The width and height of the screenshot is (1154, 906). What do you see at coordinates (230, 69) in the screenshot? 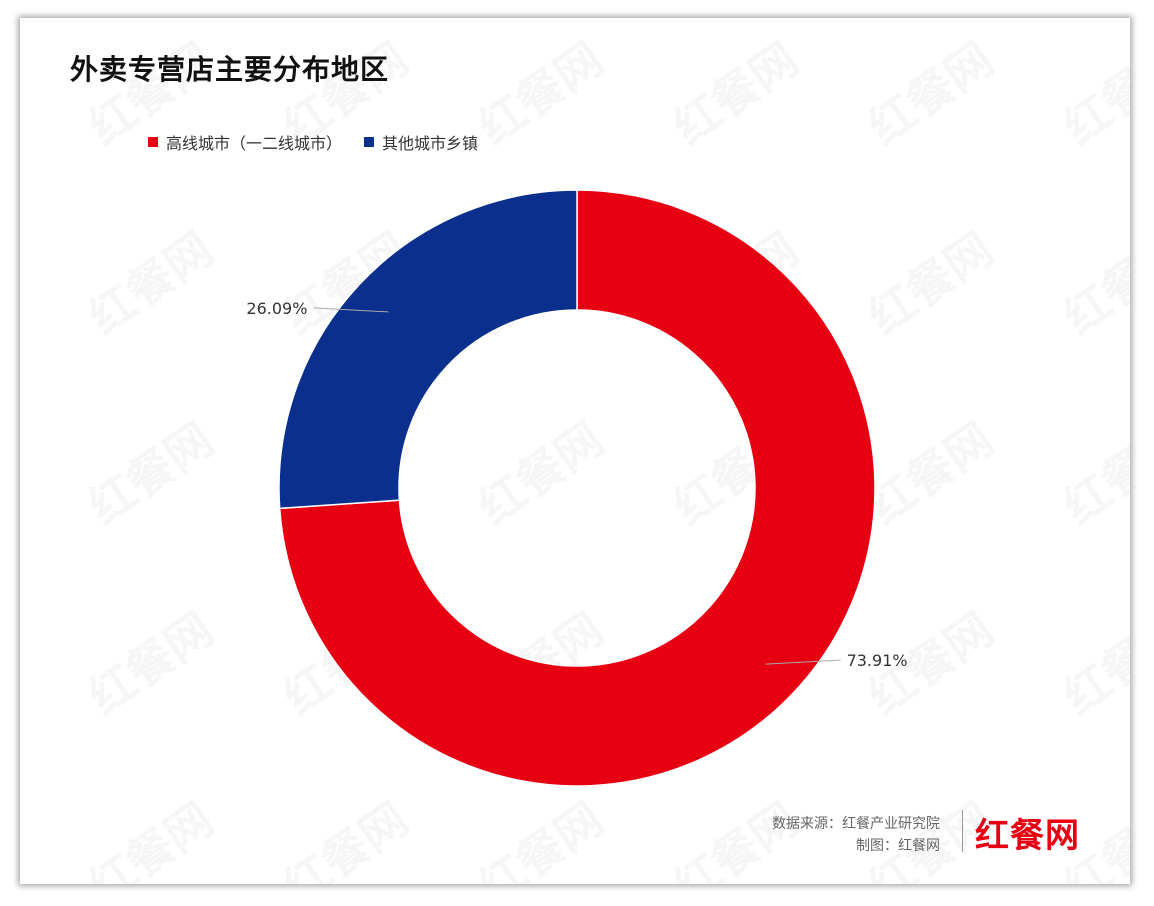
I see `chart-title: 外卖专营店主要分布地区` at bounding box center [230, 69].